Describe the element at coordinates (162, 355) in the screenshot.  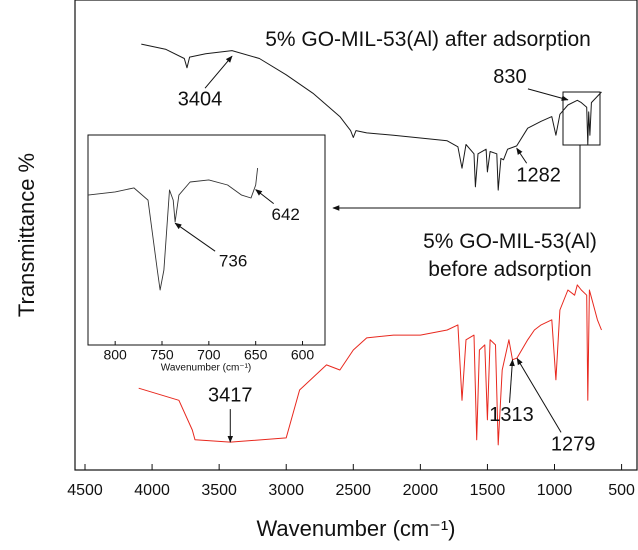
I see `x-tick-label: 750` at that location.